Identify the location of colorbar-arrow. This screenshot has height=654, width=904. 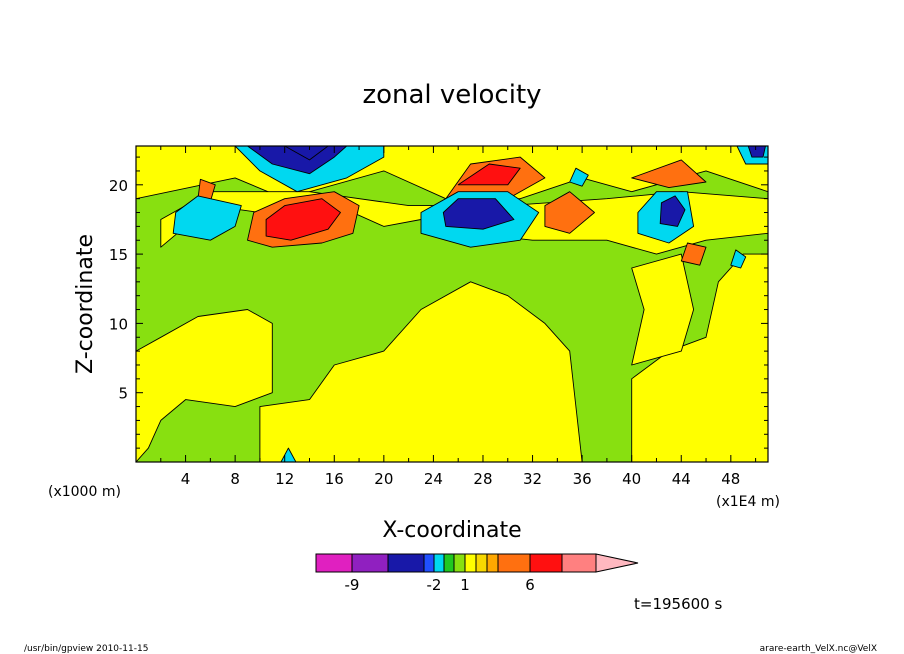
(617, 563).